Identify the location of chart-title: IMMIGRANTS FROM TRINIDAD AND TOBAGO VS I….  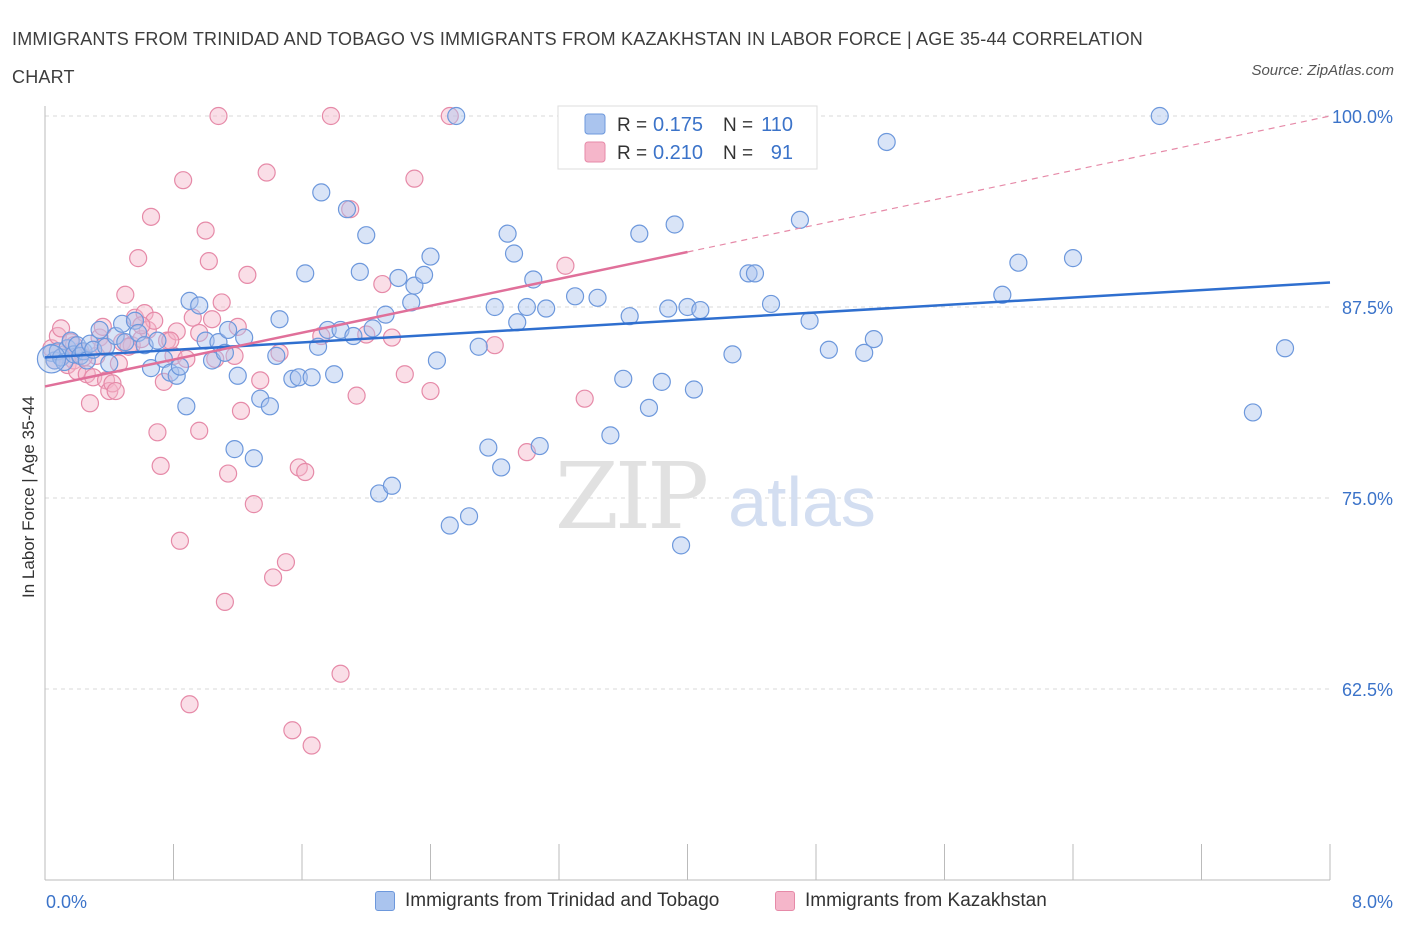
(577, 58).